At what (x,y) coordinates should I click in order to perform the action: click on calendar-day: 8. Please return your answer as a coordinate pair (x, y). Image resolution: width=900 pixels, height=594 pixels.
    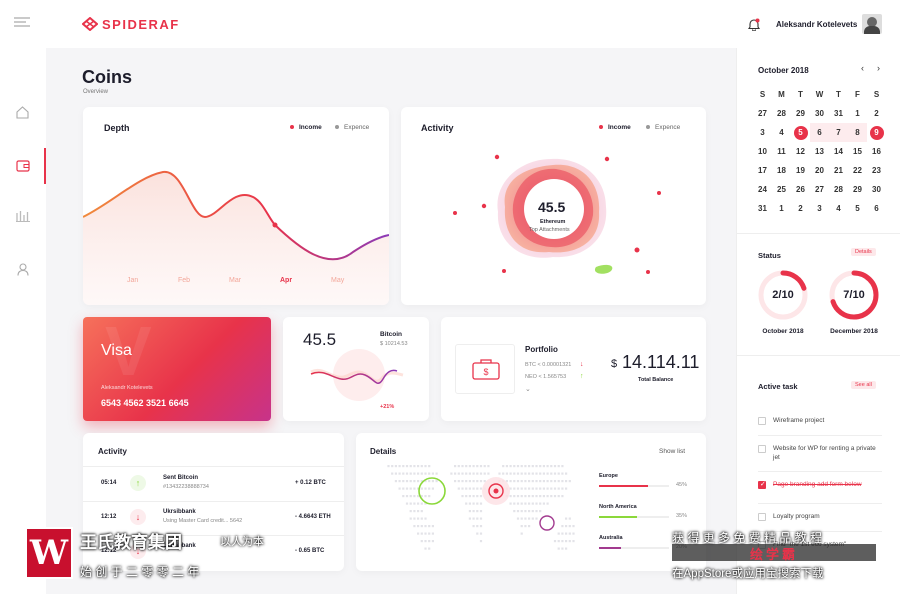
    Looking at the image, I should click on (857, 132).